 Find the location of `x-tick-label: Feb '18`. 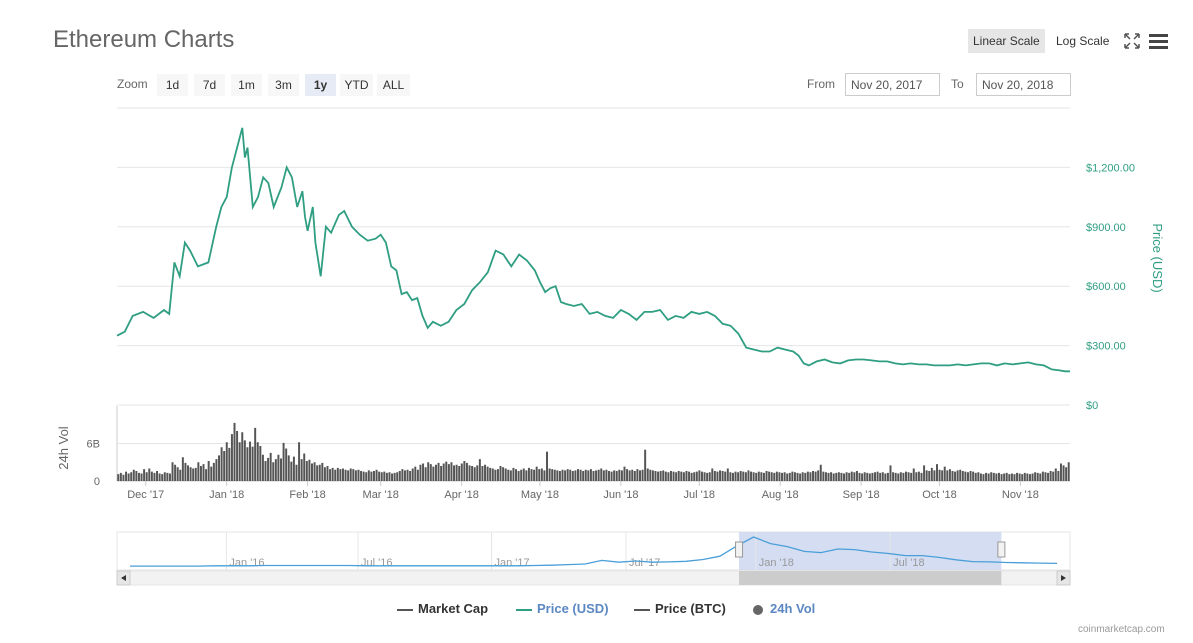

x-tick-label: Feb '18 is located at coordinates (307, 495).